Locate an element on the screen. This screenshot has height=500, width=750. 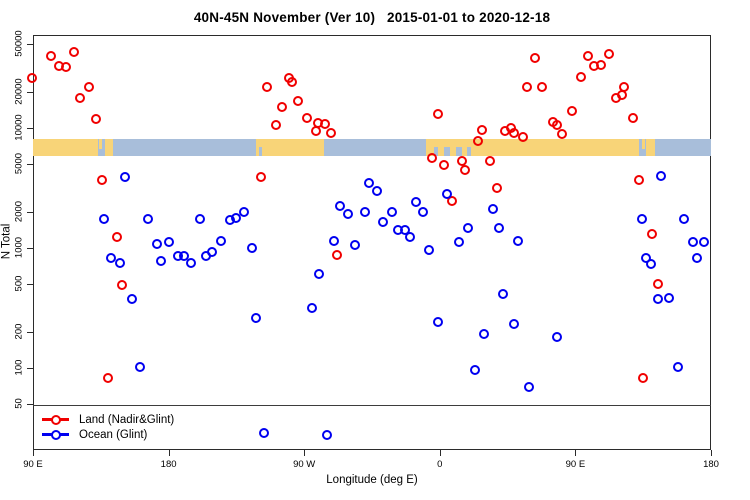
legend-item-ocean: Ocean (Glint) is located at coordinates (108, 434).